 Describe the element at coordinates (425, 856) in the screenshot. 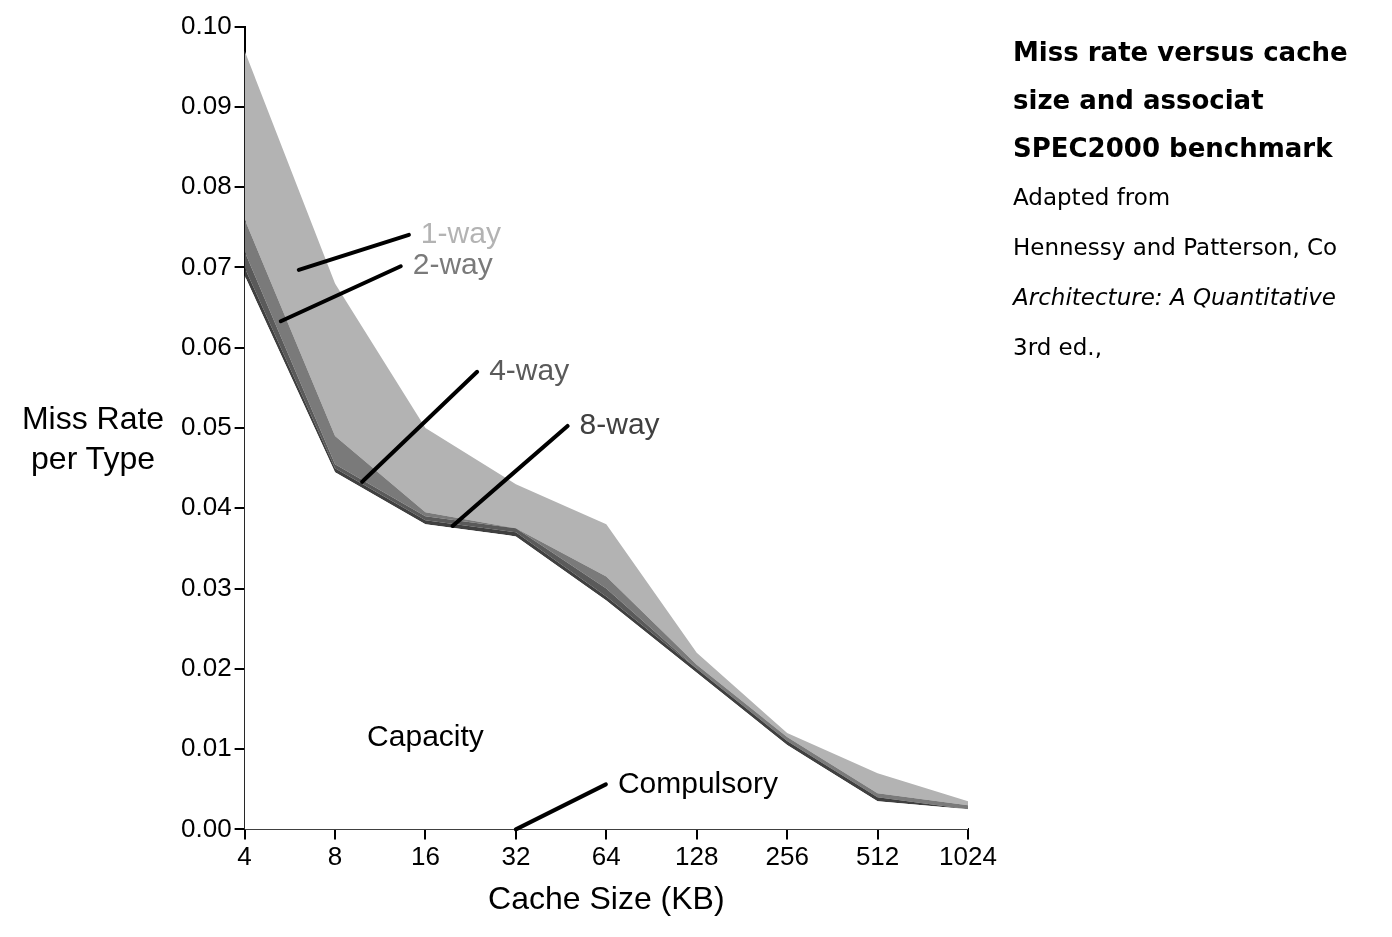

I see `x-tick-label: 16` at that location.